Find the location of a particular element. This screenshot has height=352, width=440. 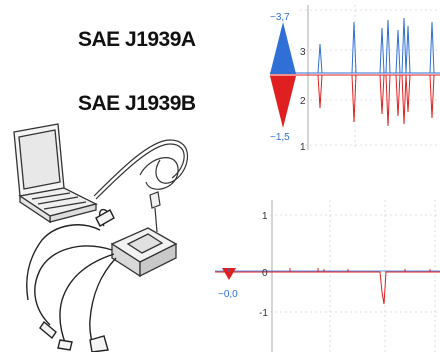

bottom-tick-minus1: -1 is located at coordinates (263, 313).